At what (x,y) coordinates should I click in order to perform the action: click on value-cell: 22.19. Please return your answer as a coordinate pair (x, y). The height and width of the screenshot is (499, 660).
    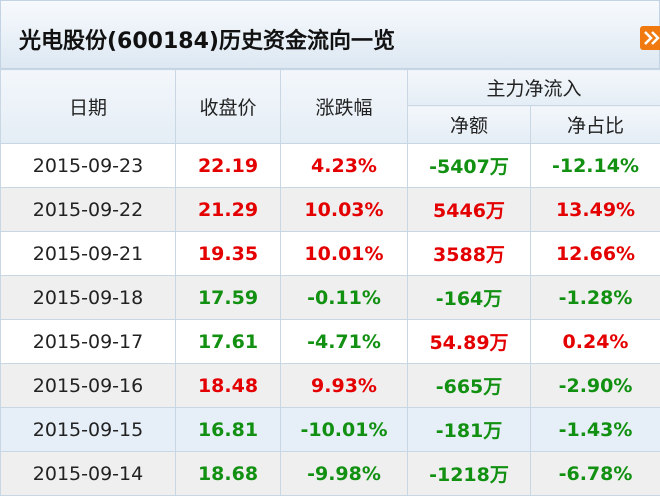
    Looking at the image, I should click on (228, 165).